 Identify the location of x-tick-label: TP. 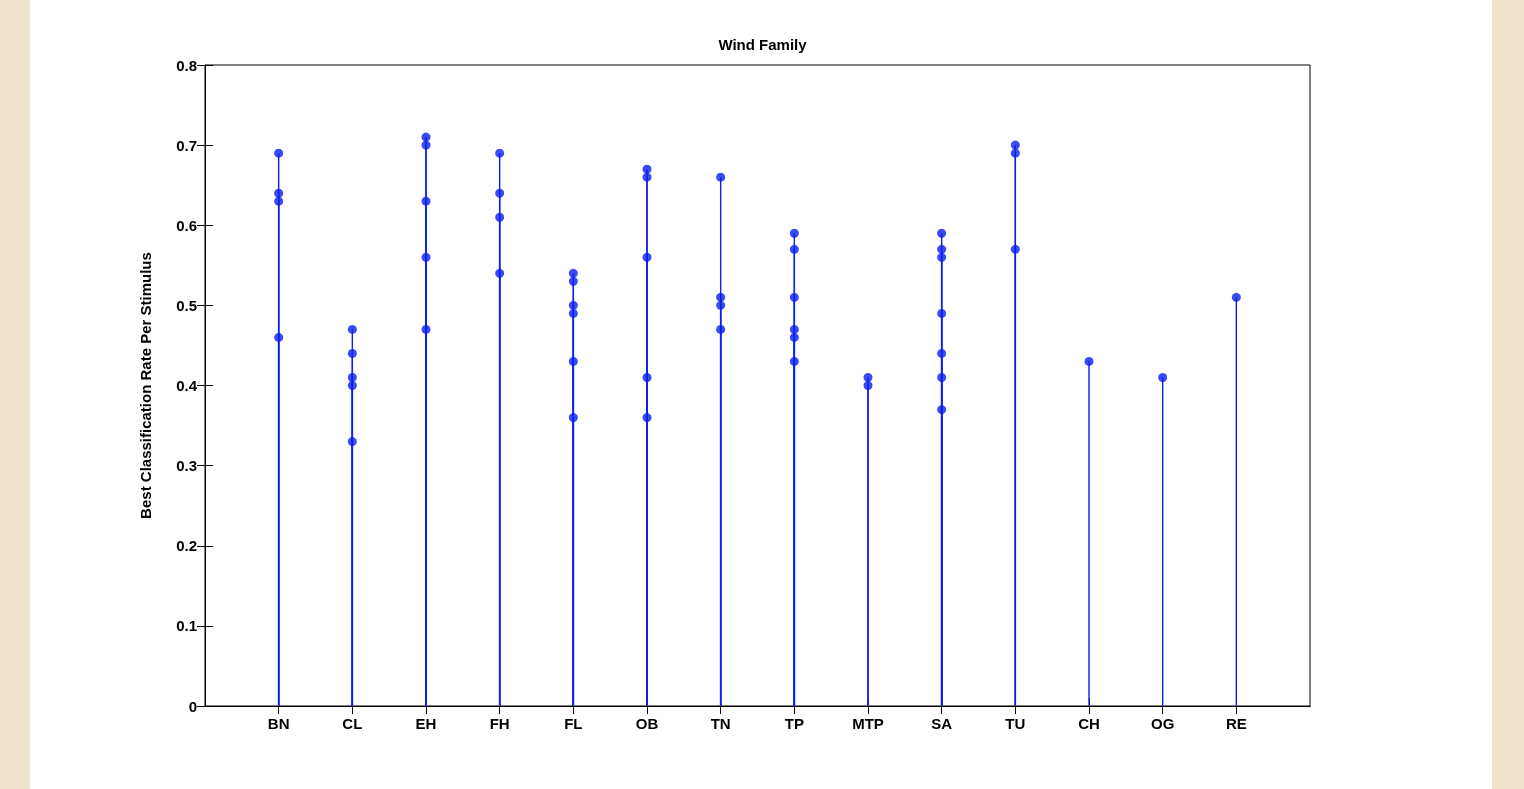
(794, 723).